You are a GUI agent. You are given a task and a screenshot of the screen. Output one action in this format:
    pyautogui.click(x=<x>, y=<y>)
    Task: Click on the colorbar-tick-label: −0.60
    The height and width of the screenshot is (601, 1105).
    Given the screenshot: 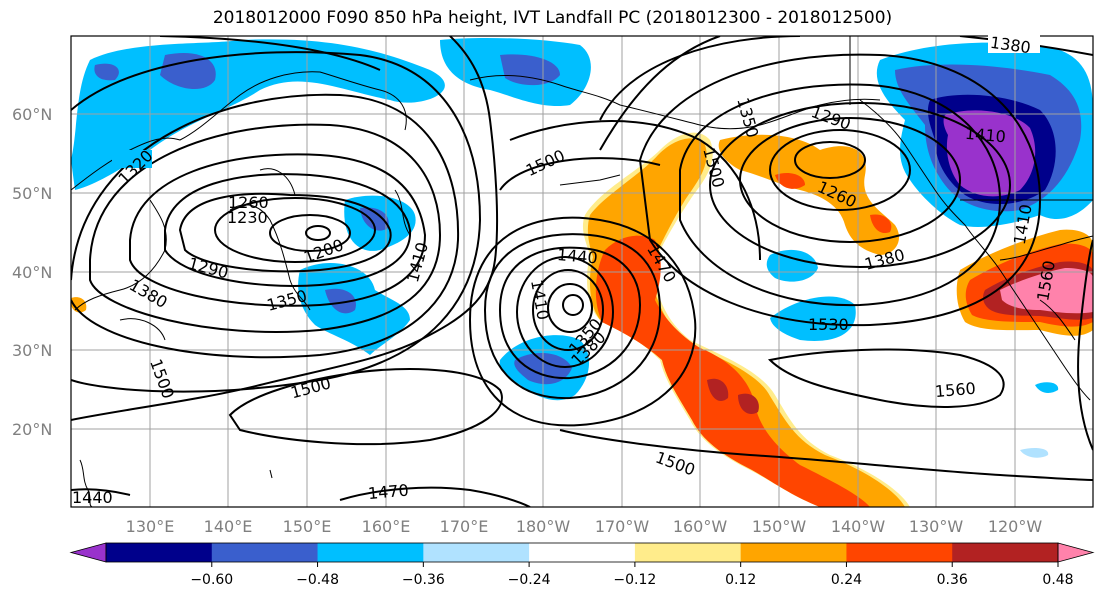 What is the action you would take?
    pyautogui.click(x=211, y=580)
    